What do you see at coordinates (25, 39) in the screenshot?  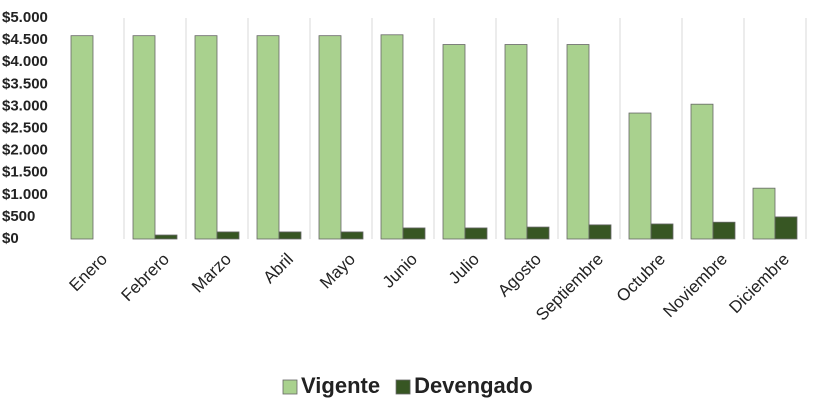 I see `y-tick-label: $4.500` at bounding box center [25, 39].